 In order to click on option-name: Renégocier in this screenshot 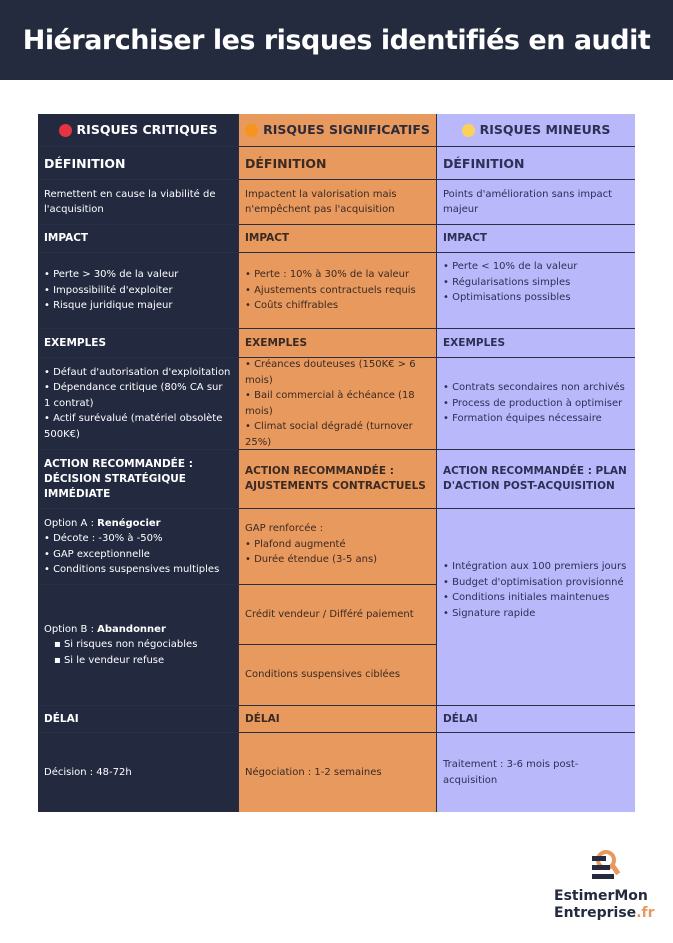, I will do `click(129, 523)`.